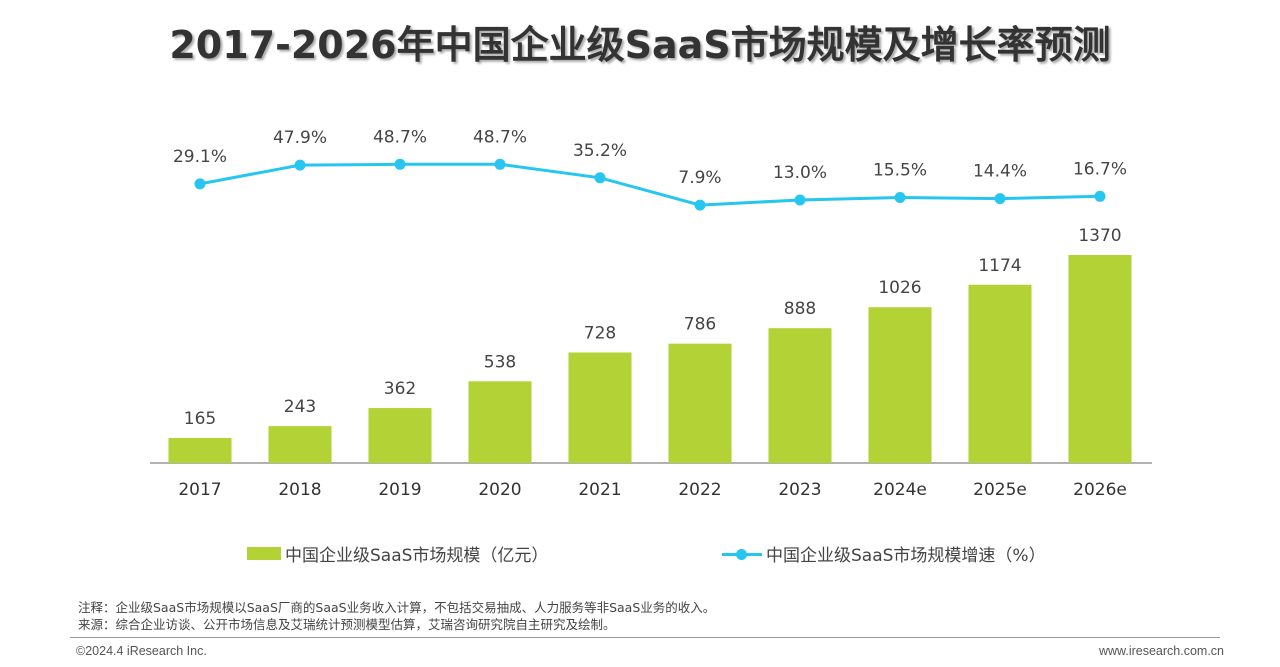  I want to click on legend-label-line: 中国企业级SaaS市场规模增速（%）, so click(906, 556).